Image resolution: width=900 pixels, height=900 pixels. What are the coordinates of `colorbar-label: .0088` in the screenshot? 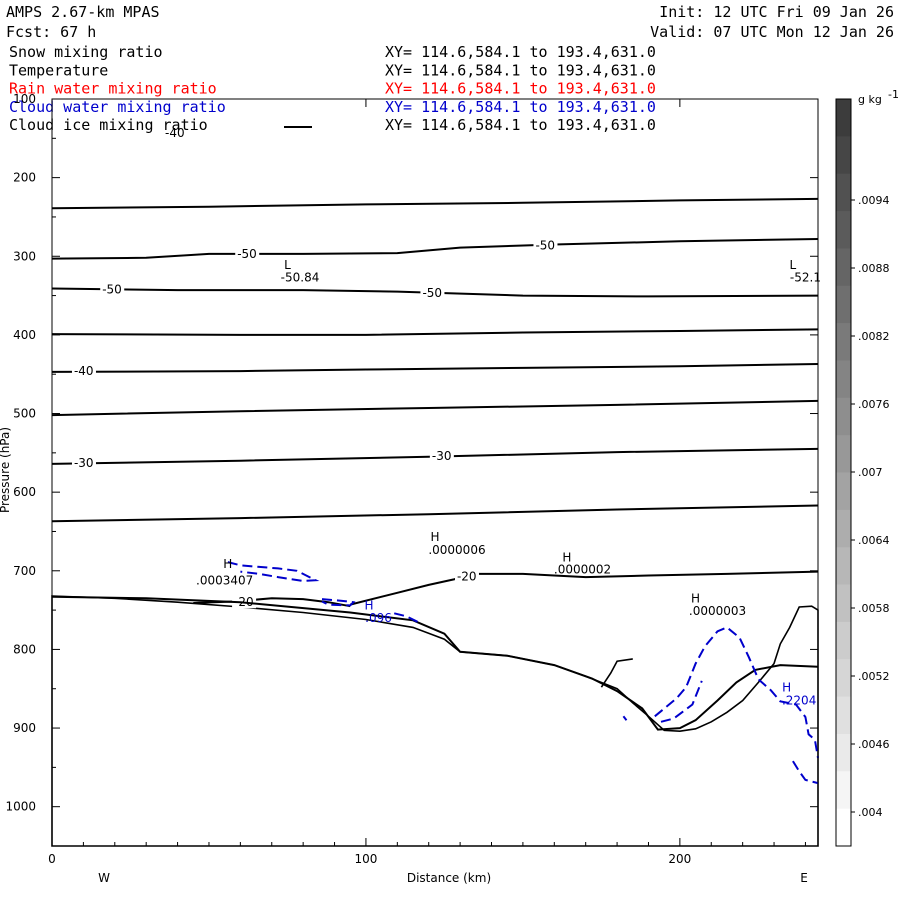 It's located at (874, 268).